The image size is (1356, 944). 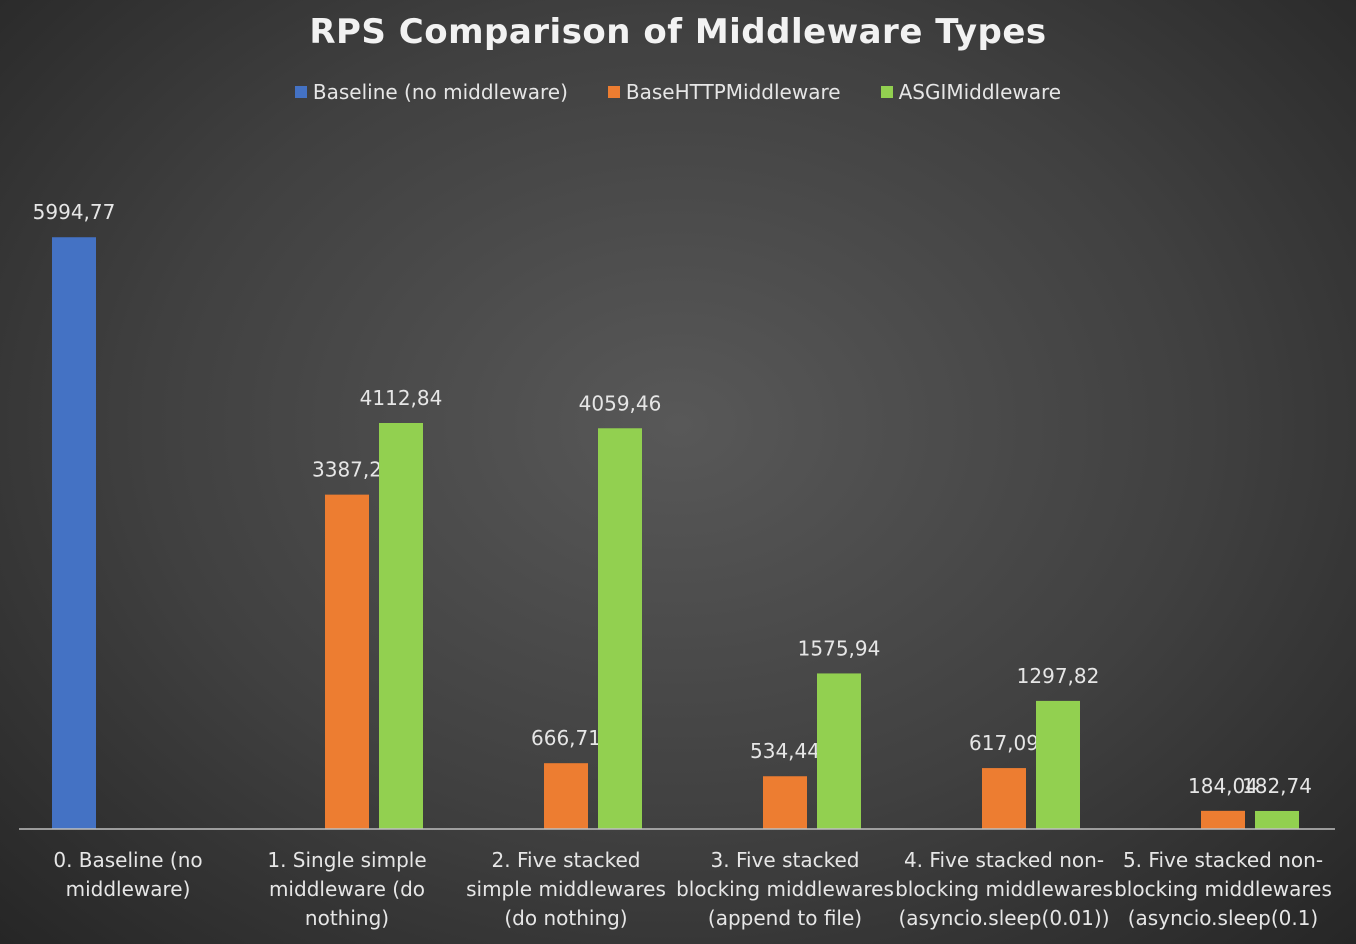 What do you see at coordinates (401, 398) in the screenshot?
I see `value-label: 4112,84` at bounding box center [401, 398].